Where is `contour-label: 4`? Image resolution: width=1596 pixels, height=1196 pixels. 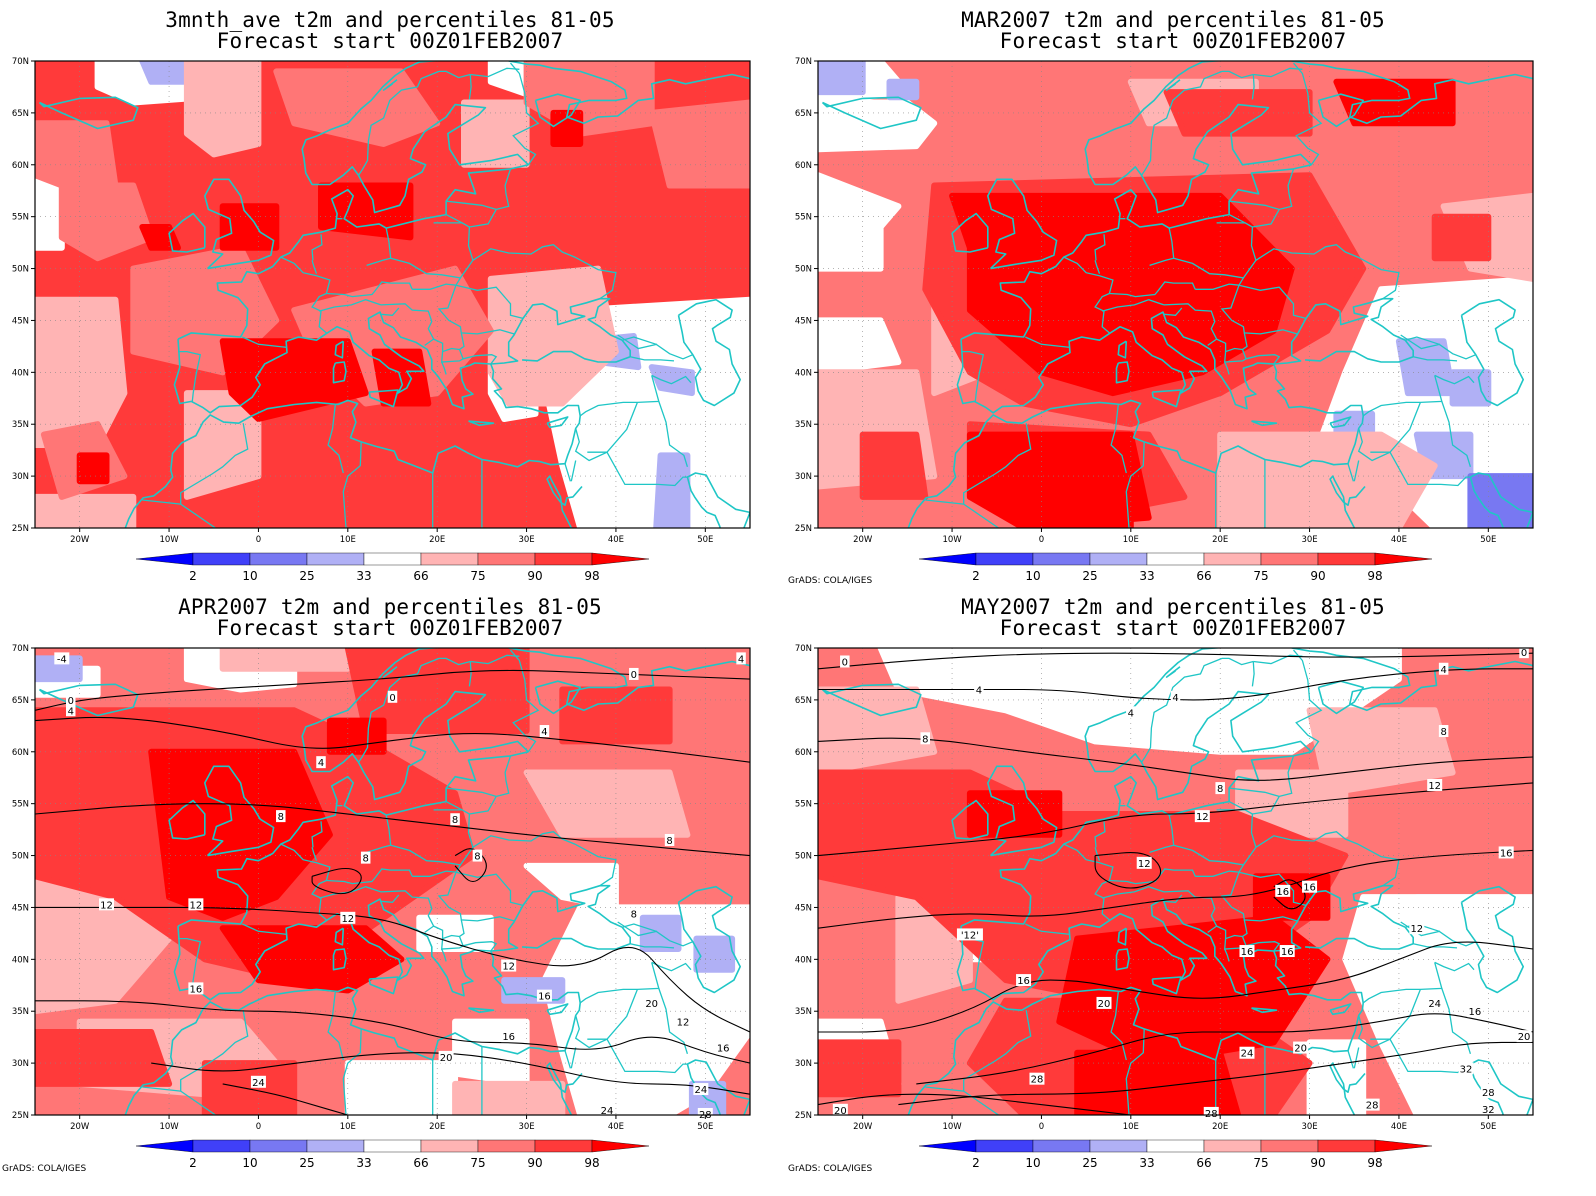
contour-label: 4 is located at coordinates (1175, 698).